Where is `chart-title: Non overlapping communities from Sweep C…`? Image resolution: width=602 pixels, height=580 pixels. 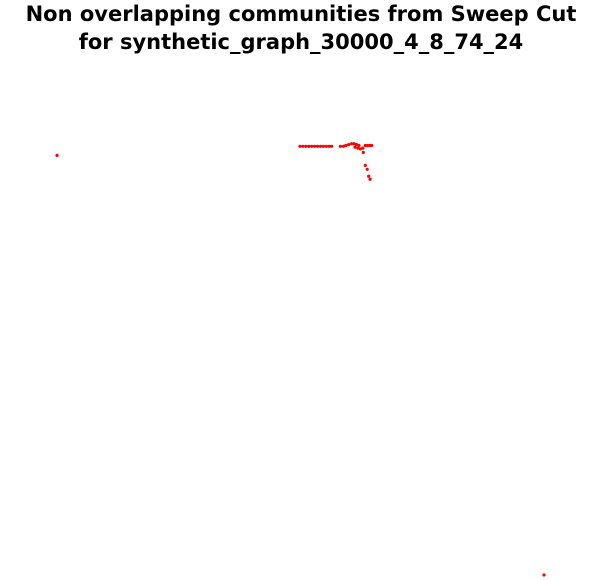
chart-title: Non overlapping communities from Sweep C… is located at coordinates (301, 28).